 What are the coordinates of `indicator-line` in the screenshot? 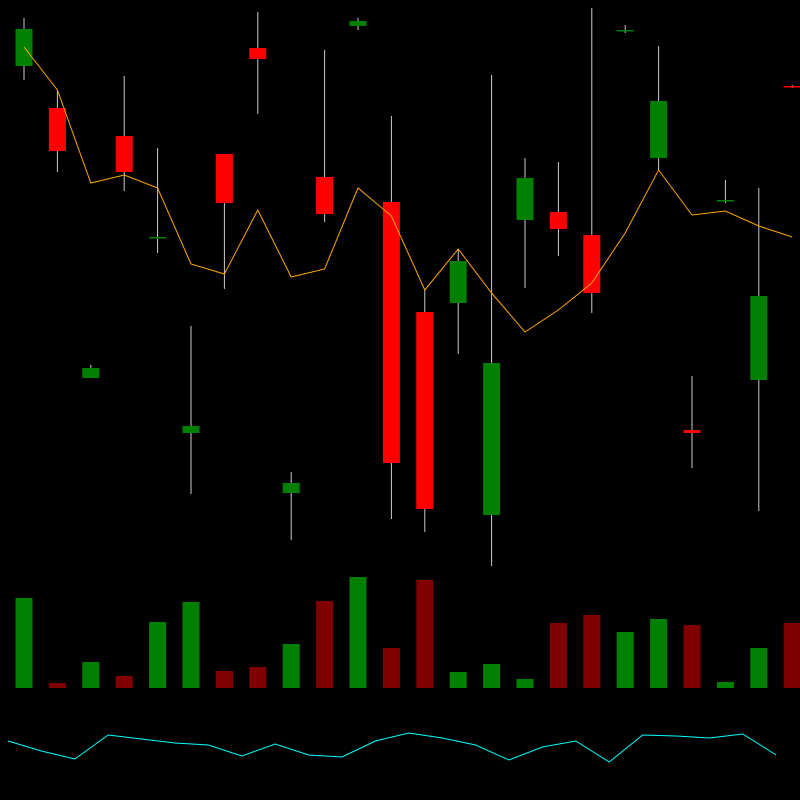 It's located at (392, 747).